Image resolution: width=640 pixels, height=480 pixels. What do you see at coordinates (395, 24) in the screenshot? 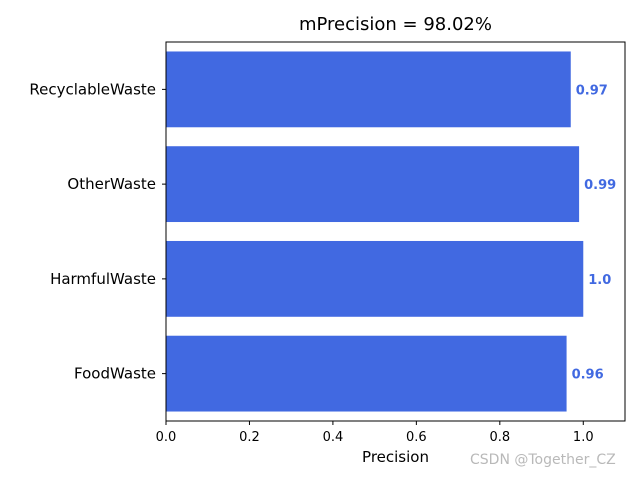
I see `chart-title: mPrecision = 98.02%` at bounding box center [395, 24].